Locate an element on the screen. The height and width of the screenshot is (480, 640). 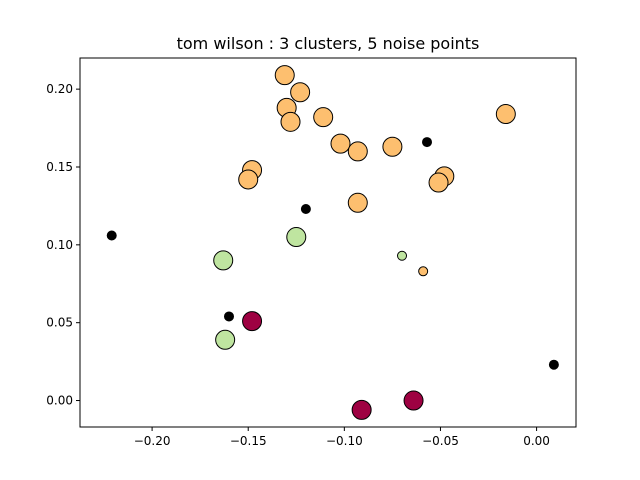
chart-title: tom wilson : 3 clusters, 5 noise points is located at coordinates (328, 43).